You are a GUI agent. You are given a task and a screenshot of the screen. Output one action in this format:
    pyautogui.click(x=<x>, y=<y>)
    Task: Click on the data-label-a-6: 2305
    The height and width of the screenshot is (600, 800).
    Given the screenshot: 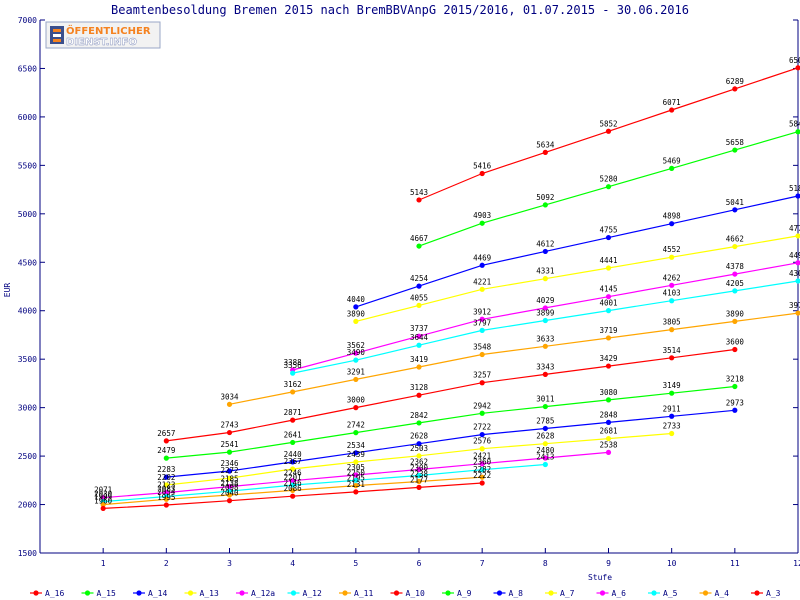 What is the action you would take?
    pyautogui.click(x=356, y=467)
    